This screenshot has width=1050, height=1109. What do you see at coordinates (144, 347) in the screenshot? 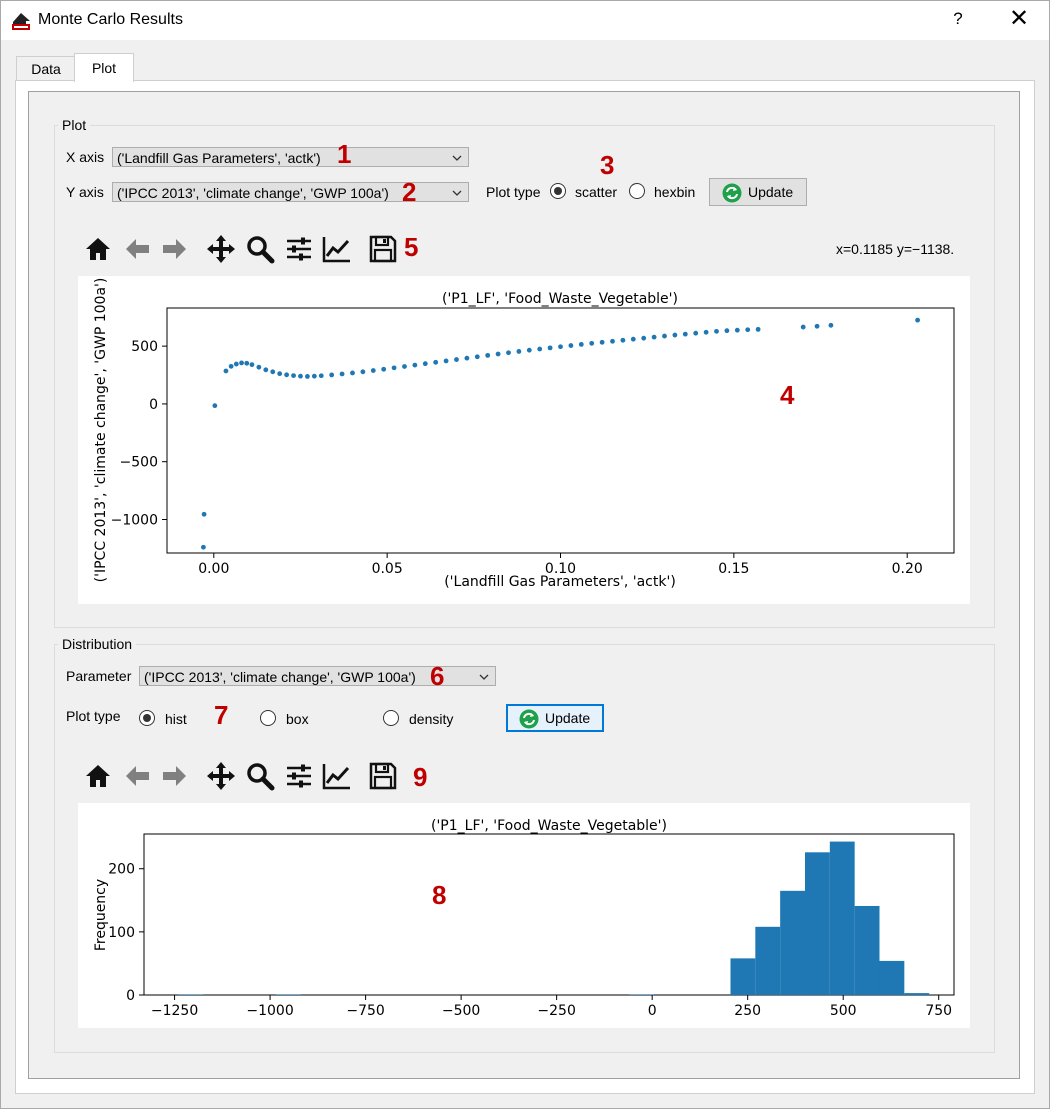
I see `scatter-y-tick-label: 500` at bounding box center [144, 347].